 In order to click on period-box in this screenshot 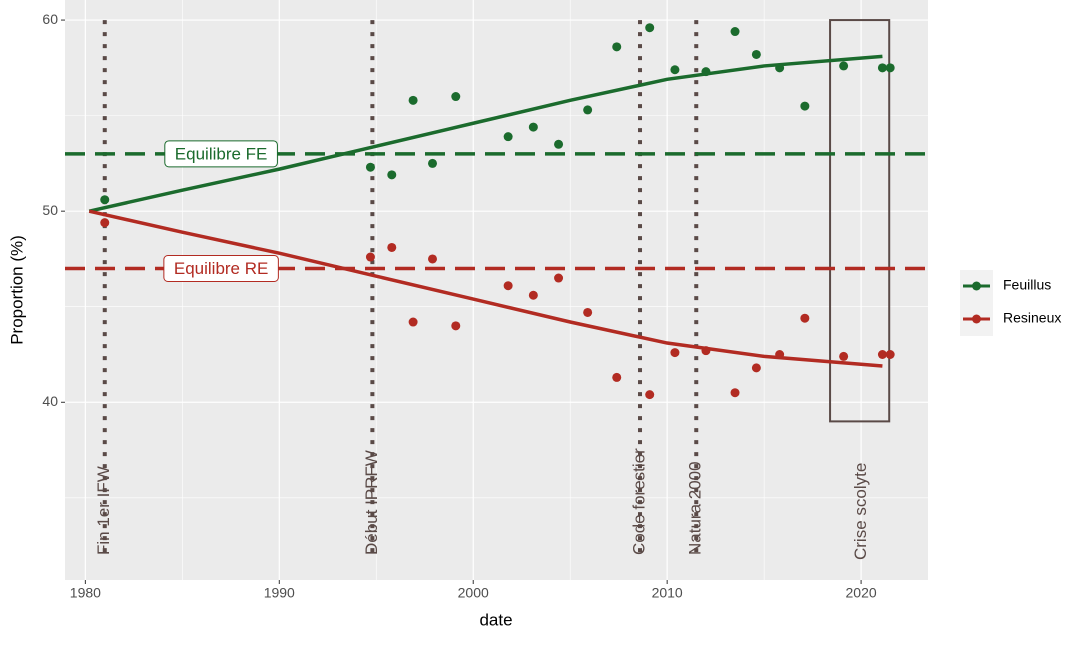, I will do `click(860, 221)`.